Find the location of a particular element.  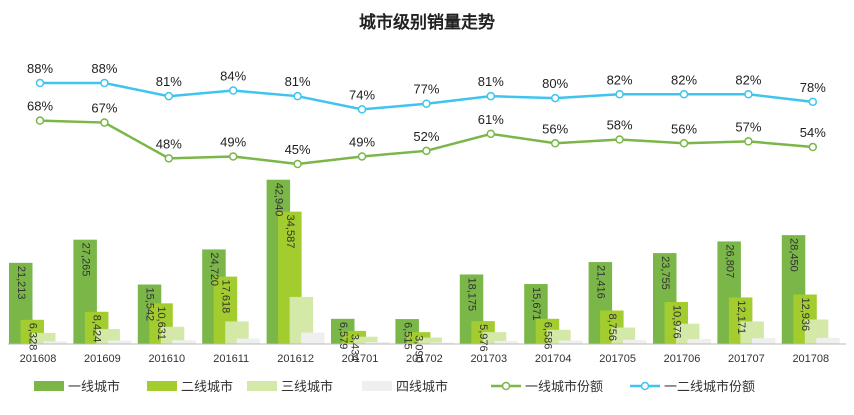

point-label-l1-201702: 77% is located at coordinates (426, 89).